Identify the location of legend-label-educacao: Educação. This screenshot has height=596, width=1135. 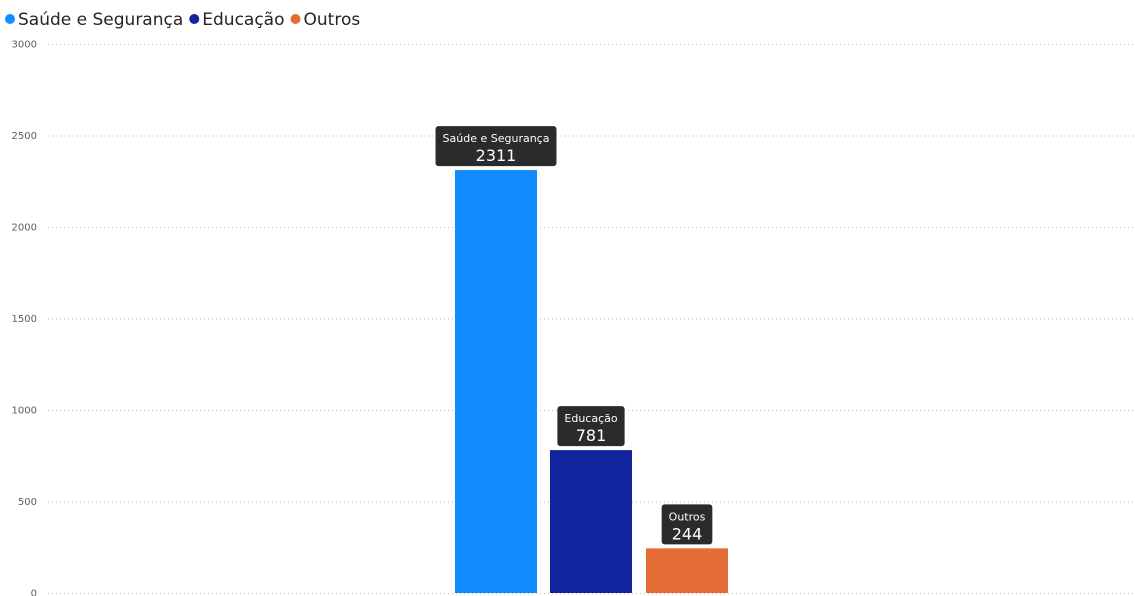
(243, 20).